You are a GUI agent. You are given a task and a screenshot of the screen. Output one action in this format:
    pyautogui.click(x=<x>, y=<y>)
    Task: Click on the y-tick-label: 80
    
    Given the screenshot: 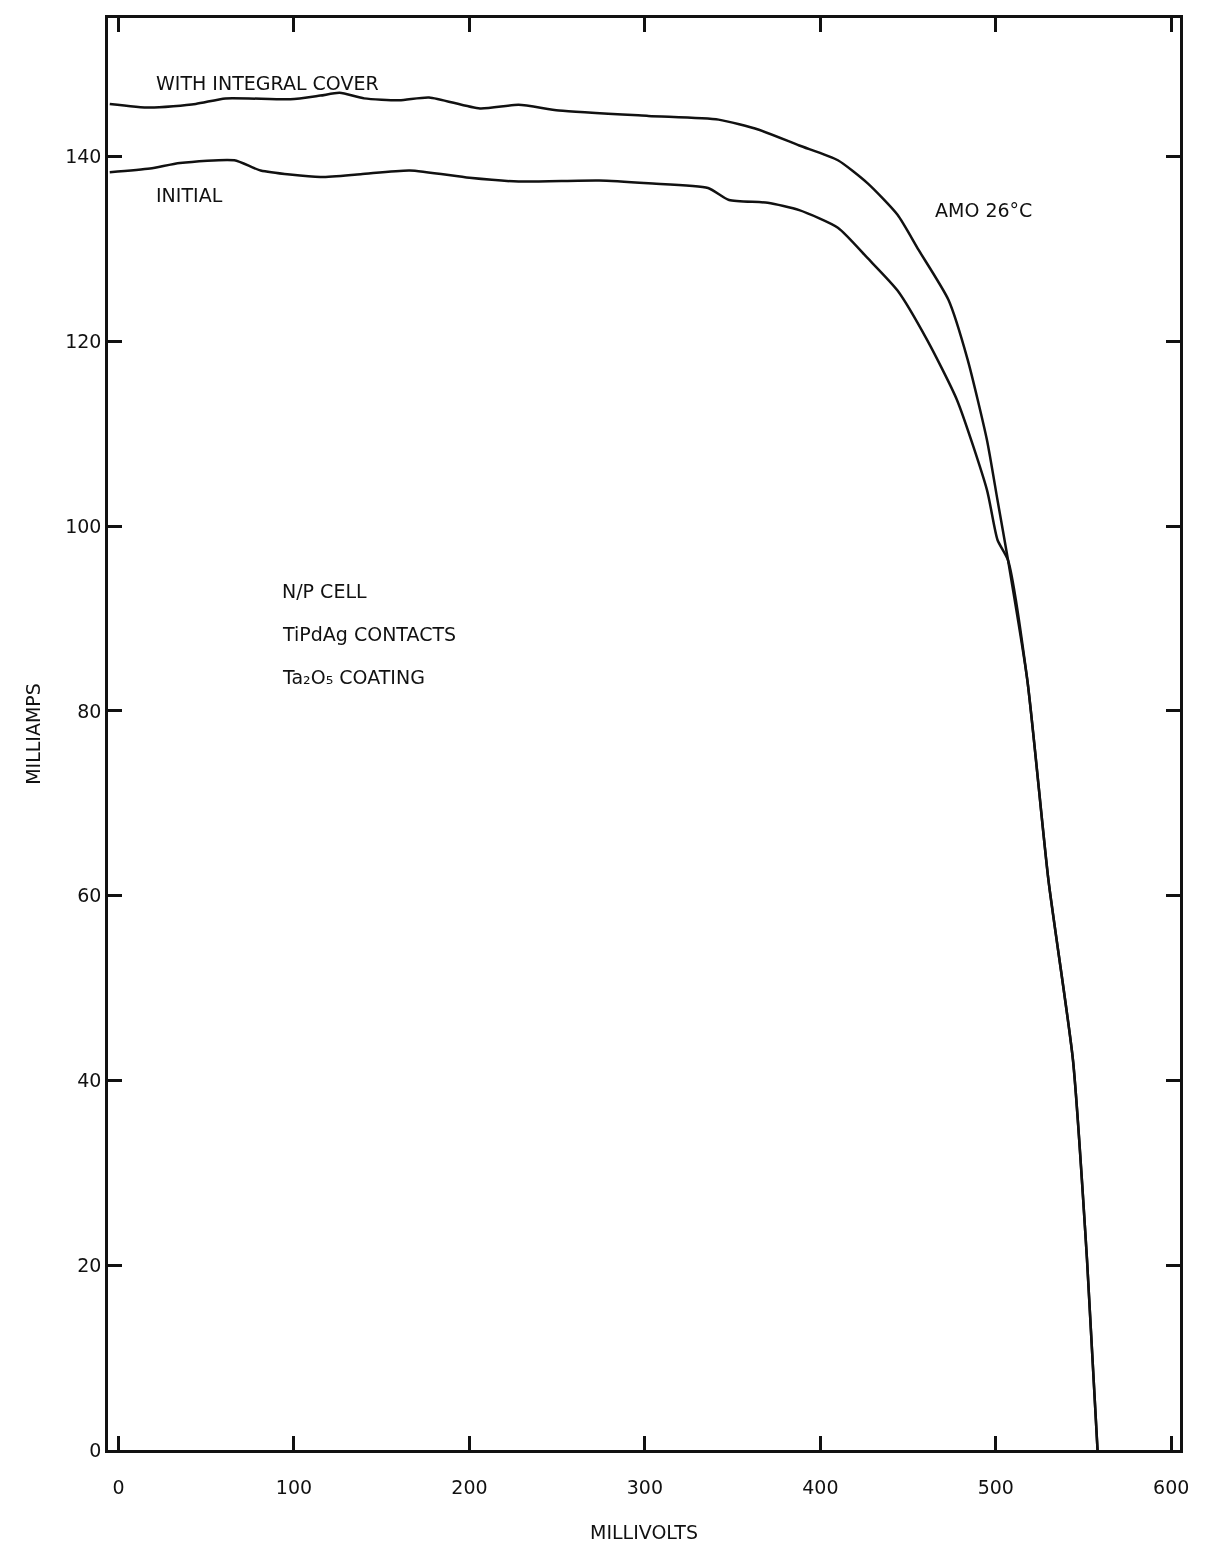 What is the action you would take?
    pyautogui.click(x=89, y=710)
    